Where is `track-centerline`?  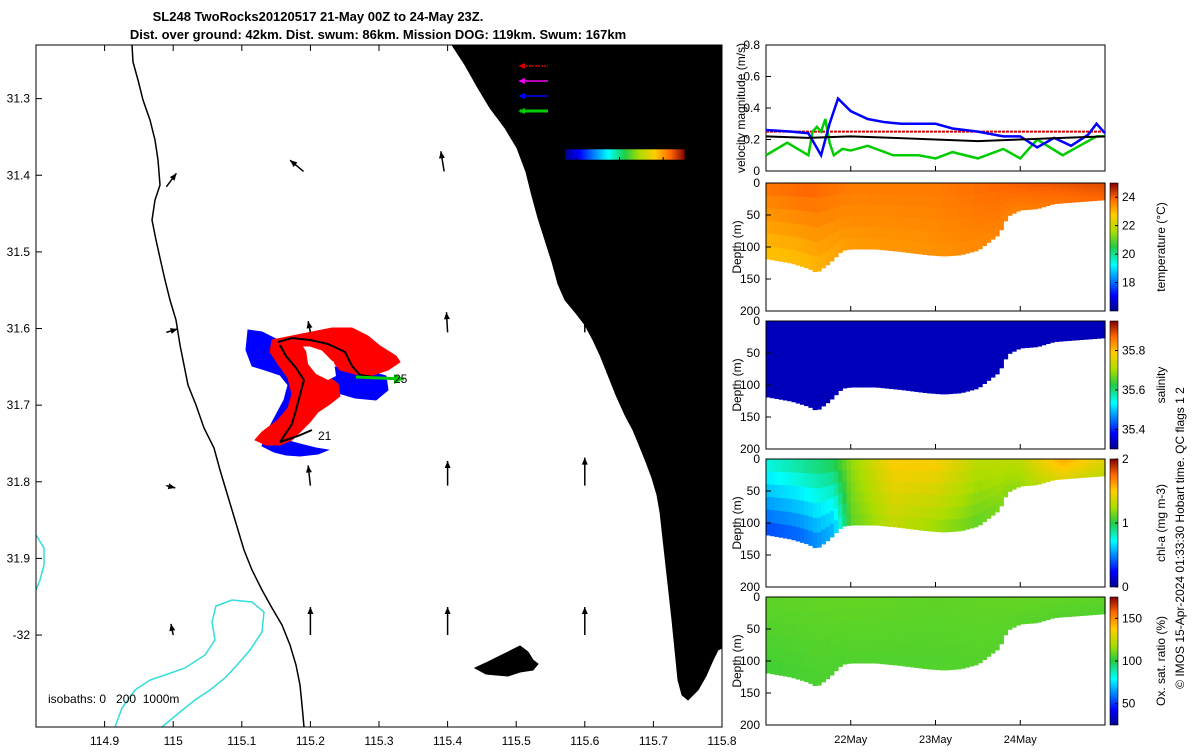
track-centerline is located at coordinates (335, 389).